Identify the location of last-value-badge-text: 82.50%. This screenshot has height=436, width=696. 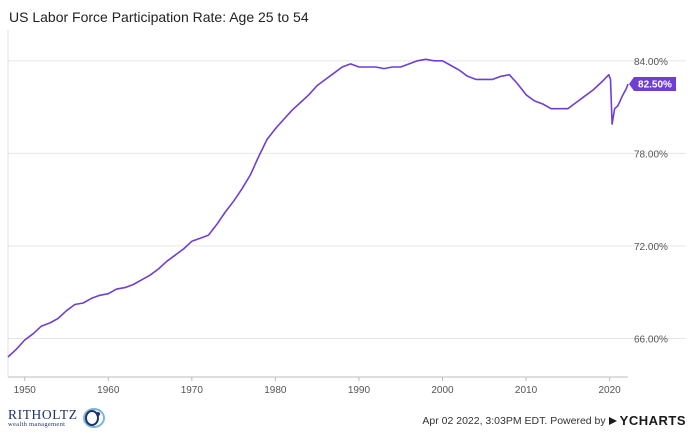
(655, 84).